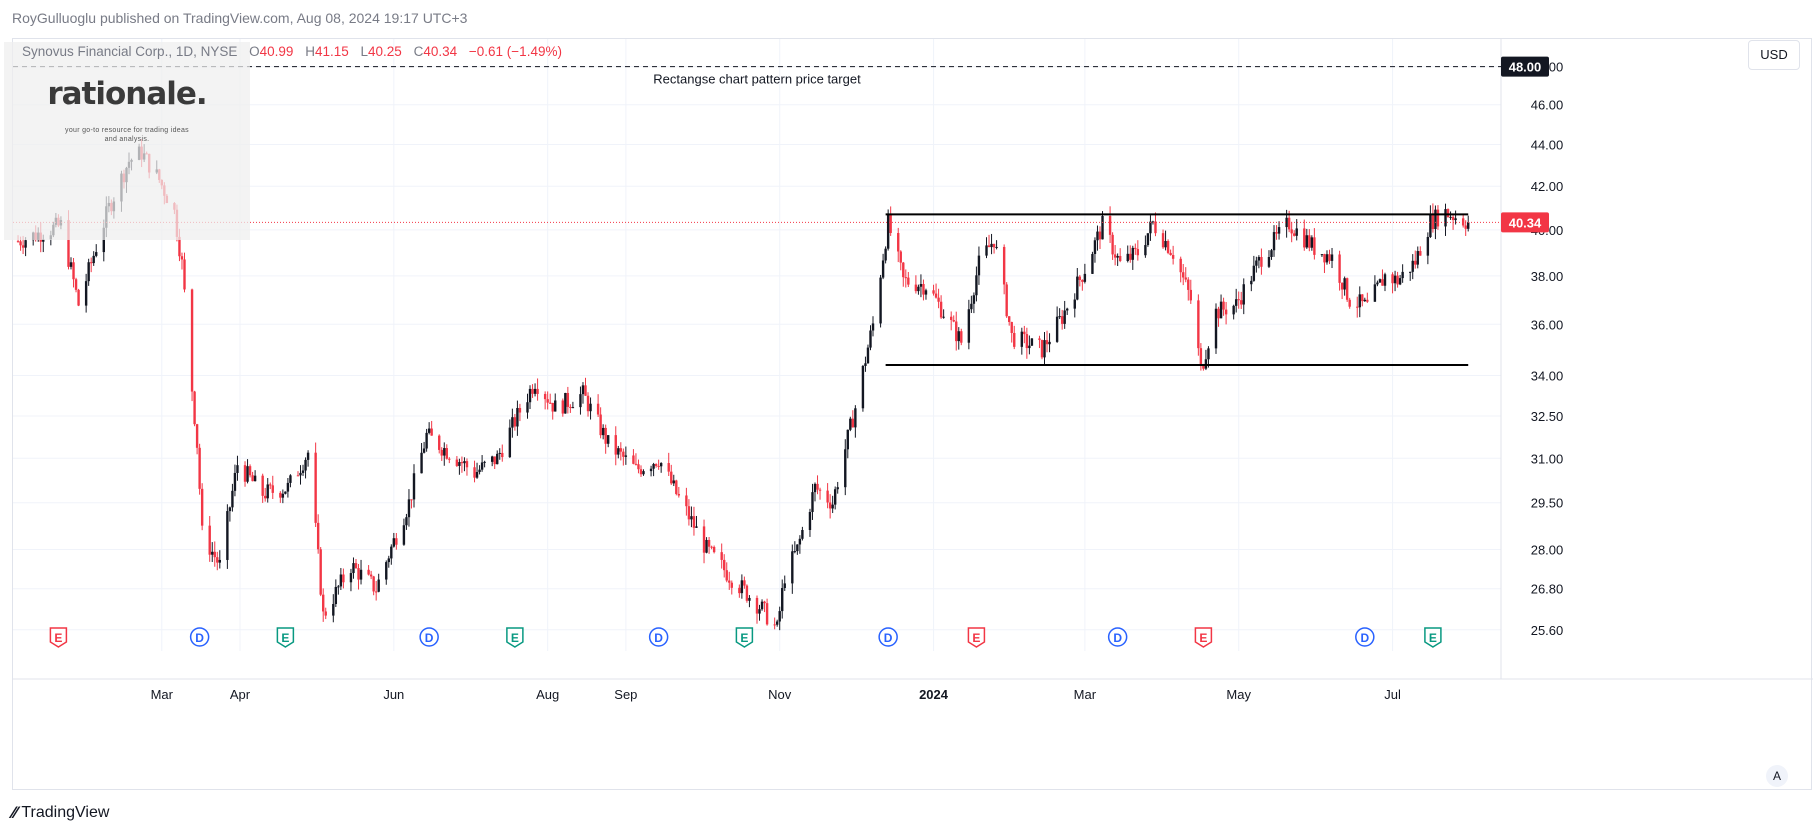  Describe the element at coordinates (1547, 376) in the screenshot. I see `y-tick-label: 34.00` at that location.